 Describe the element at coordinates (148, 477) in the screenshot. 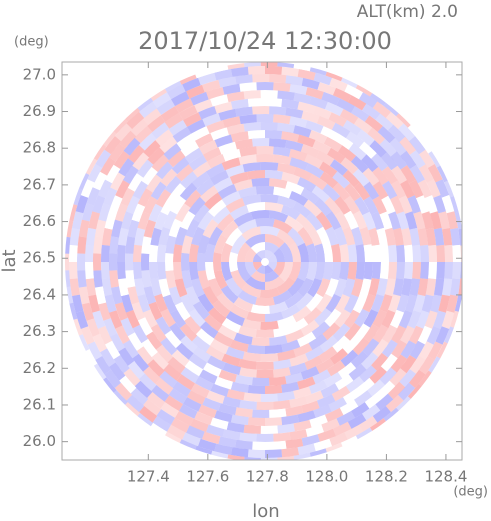

I see `x-tick-label: 127.4` at that location.